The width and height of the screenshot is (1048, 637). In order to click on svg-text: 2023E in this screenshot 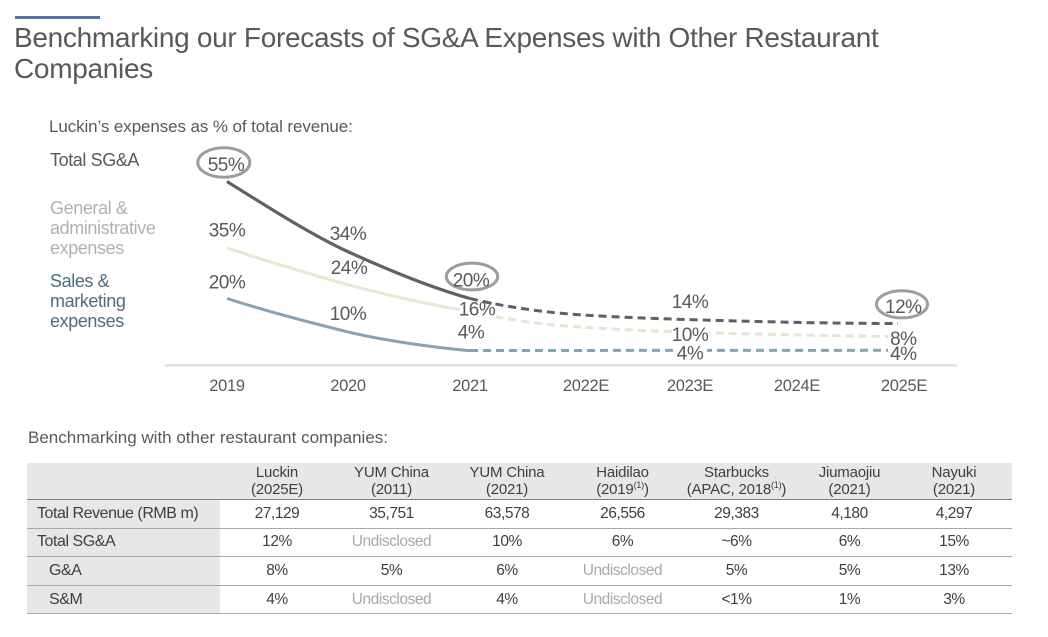, I will do `click(690, 386)`.